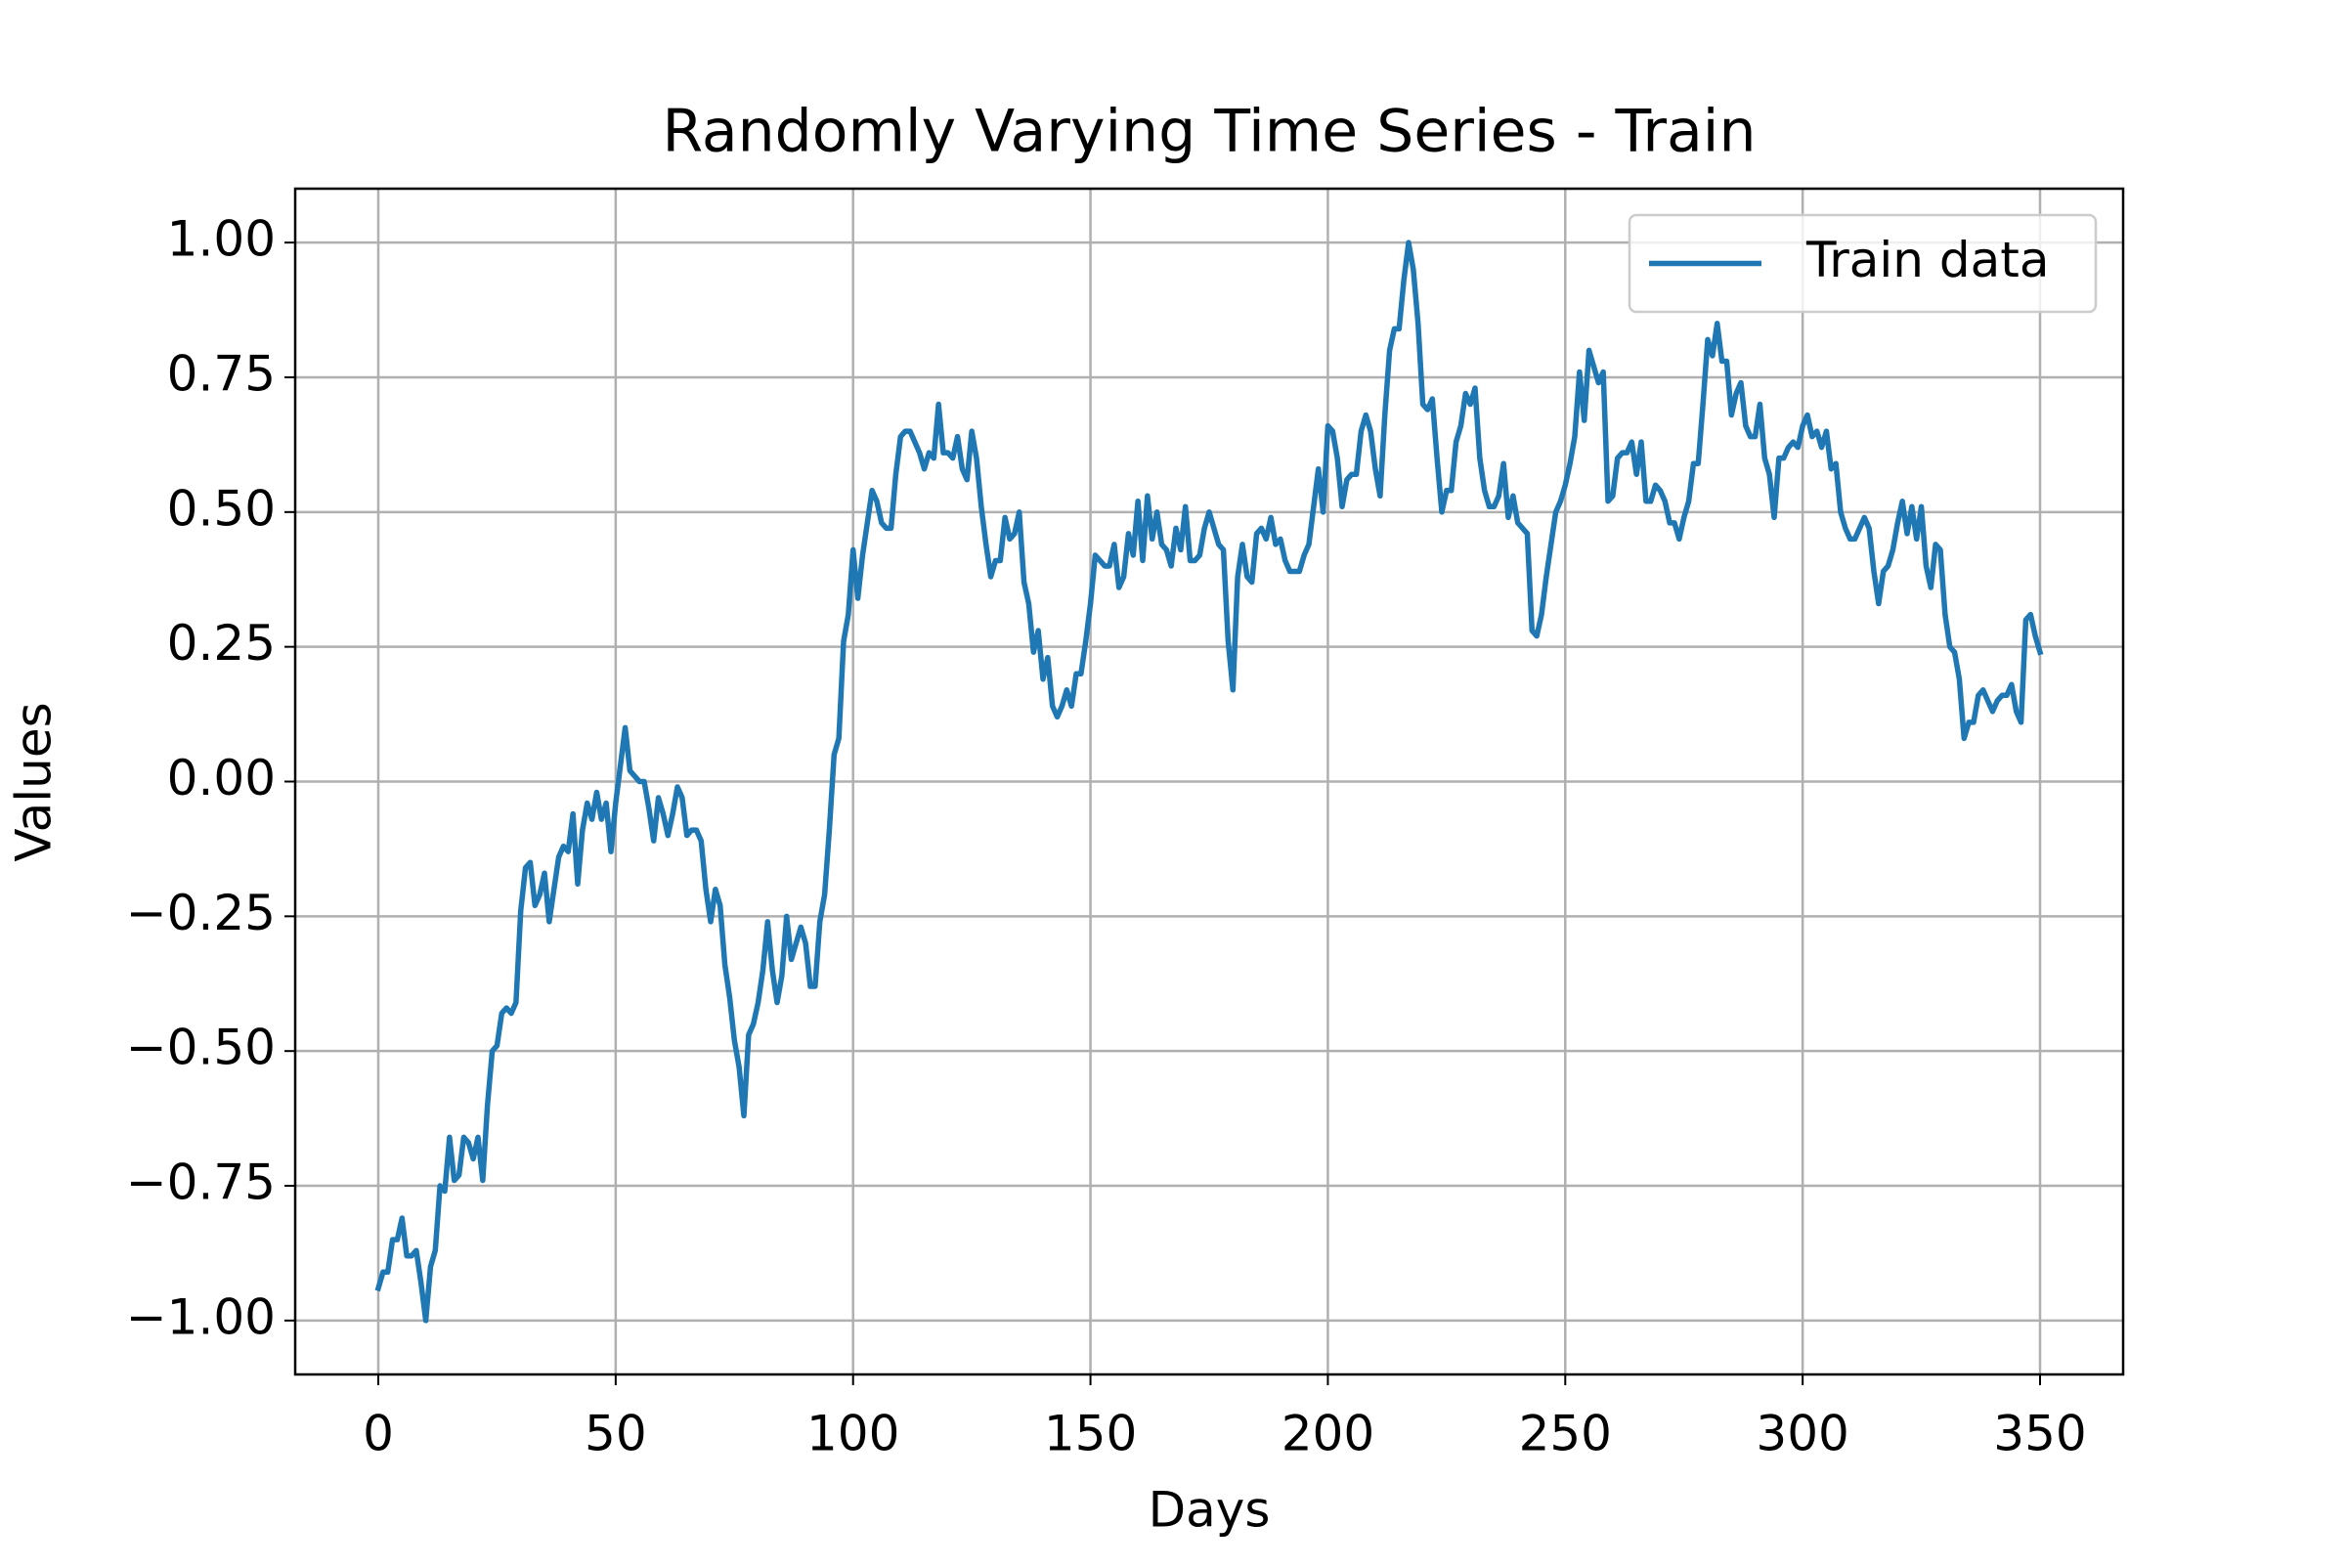 The height and width of the screenshot is (1568, 2346). Describe the element at coordinates (222, 373) in the screenshot. I see `y-tick-label: 0.75` at that location.